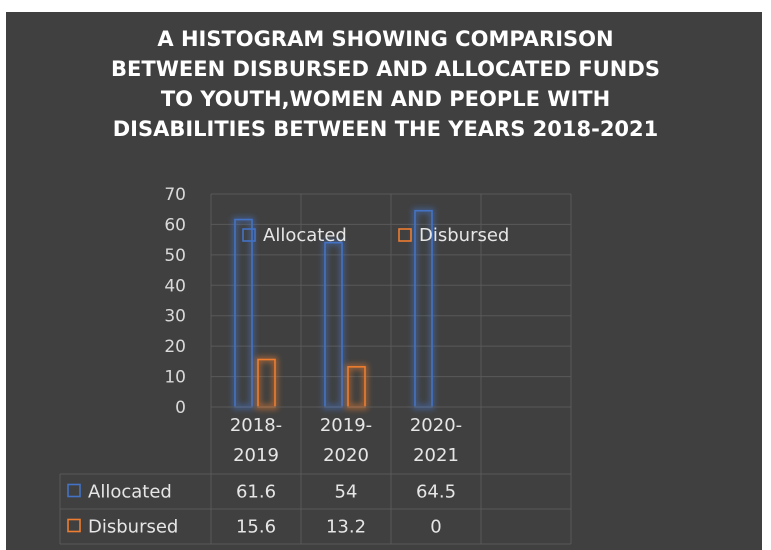  Describe the element at coordinates (436, 425) in the screenshot. I see `category-label: 2020-` at that location.